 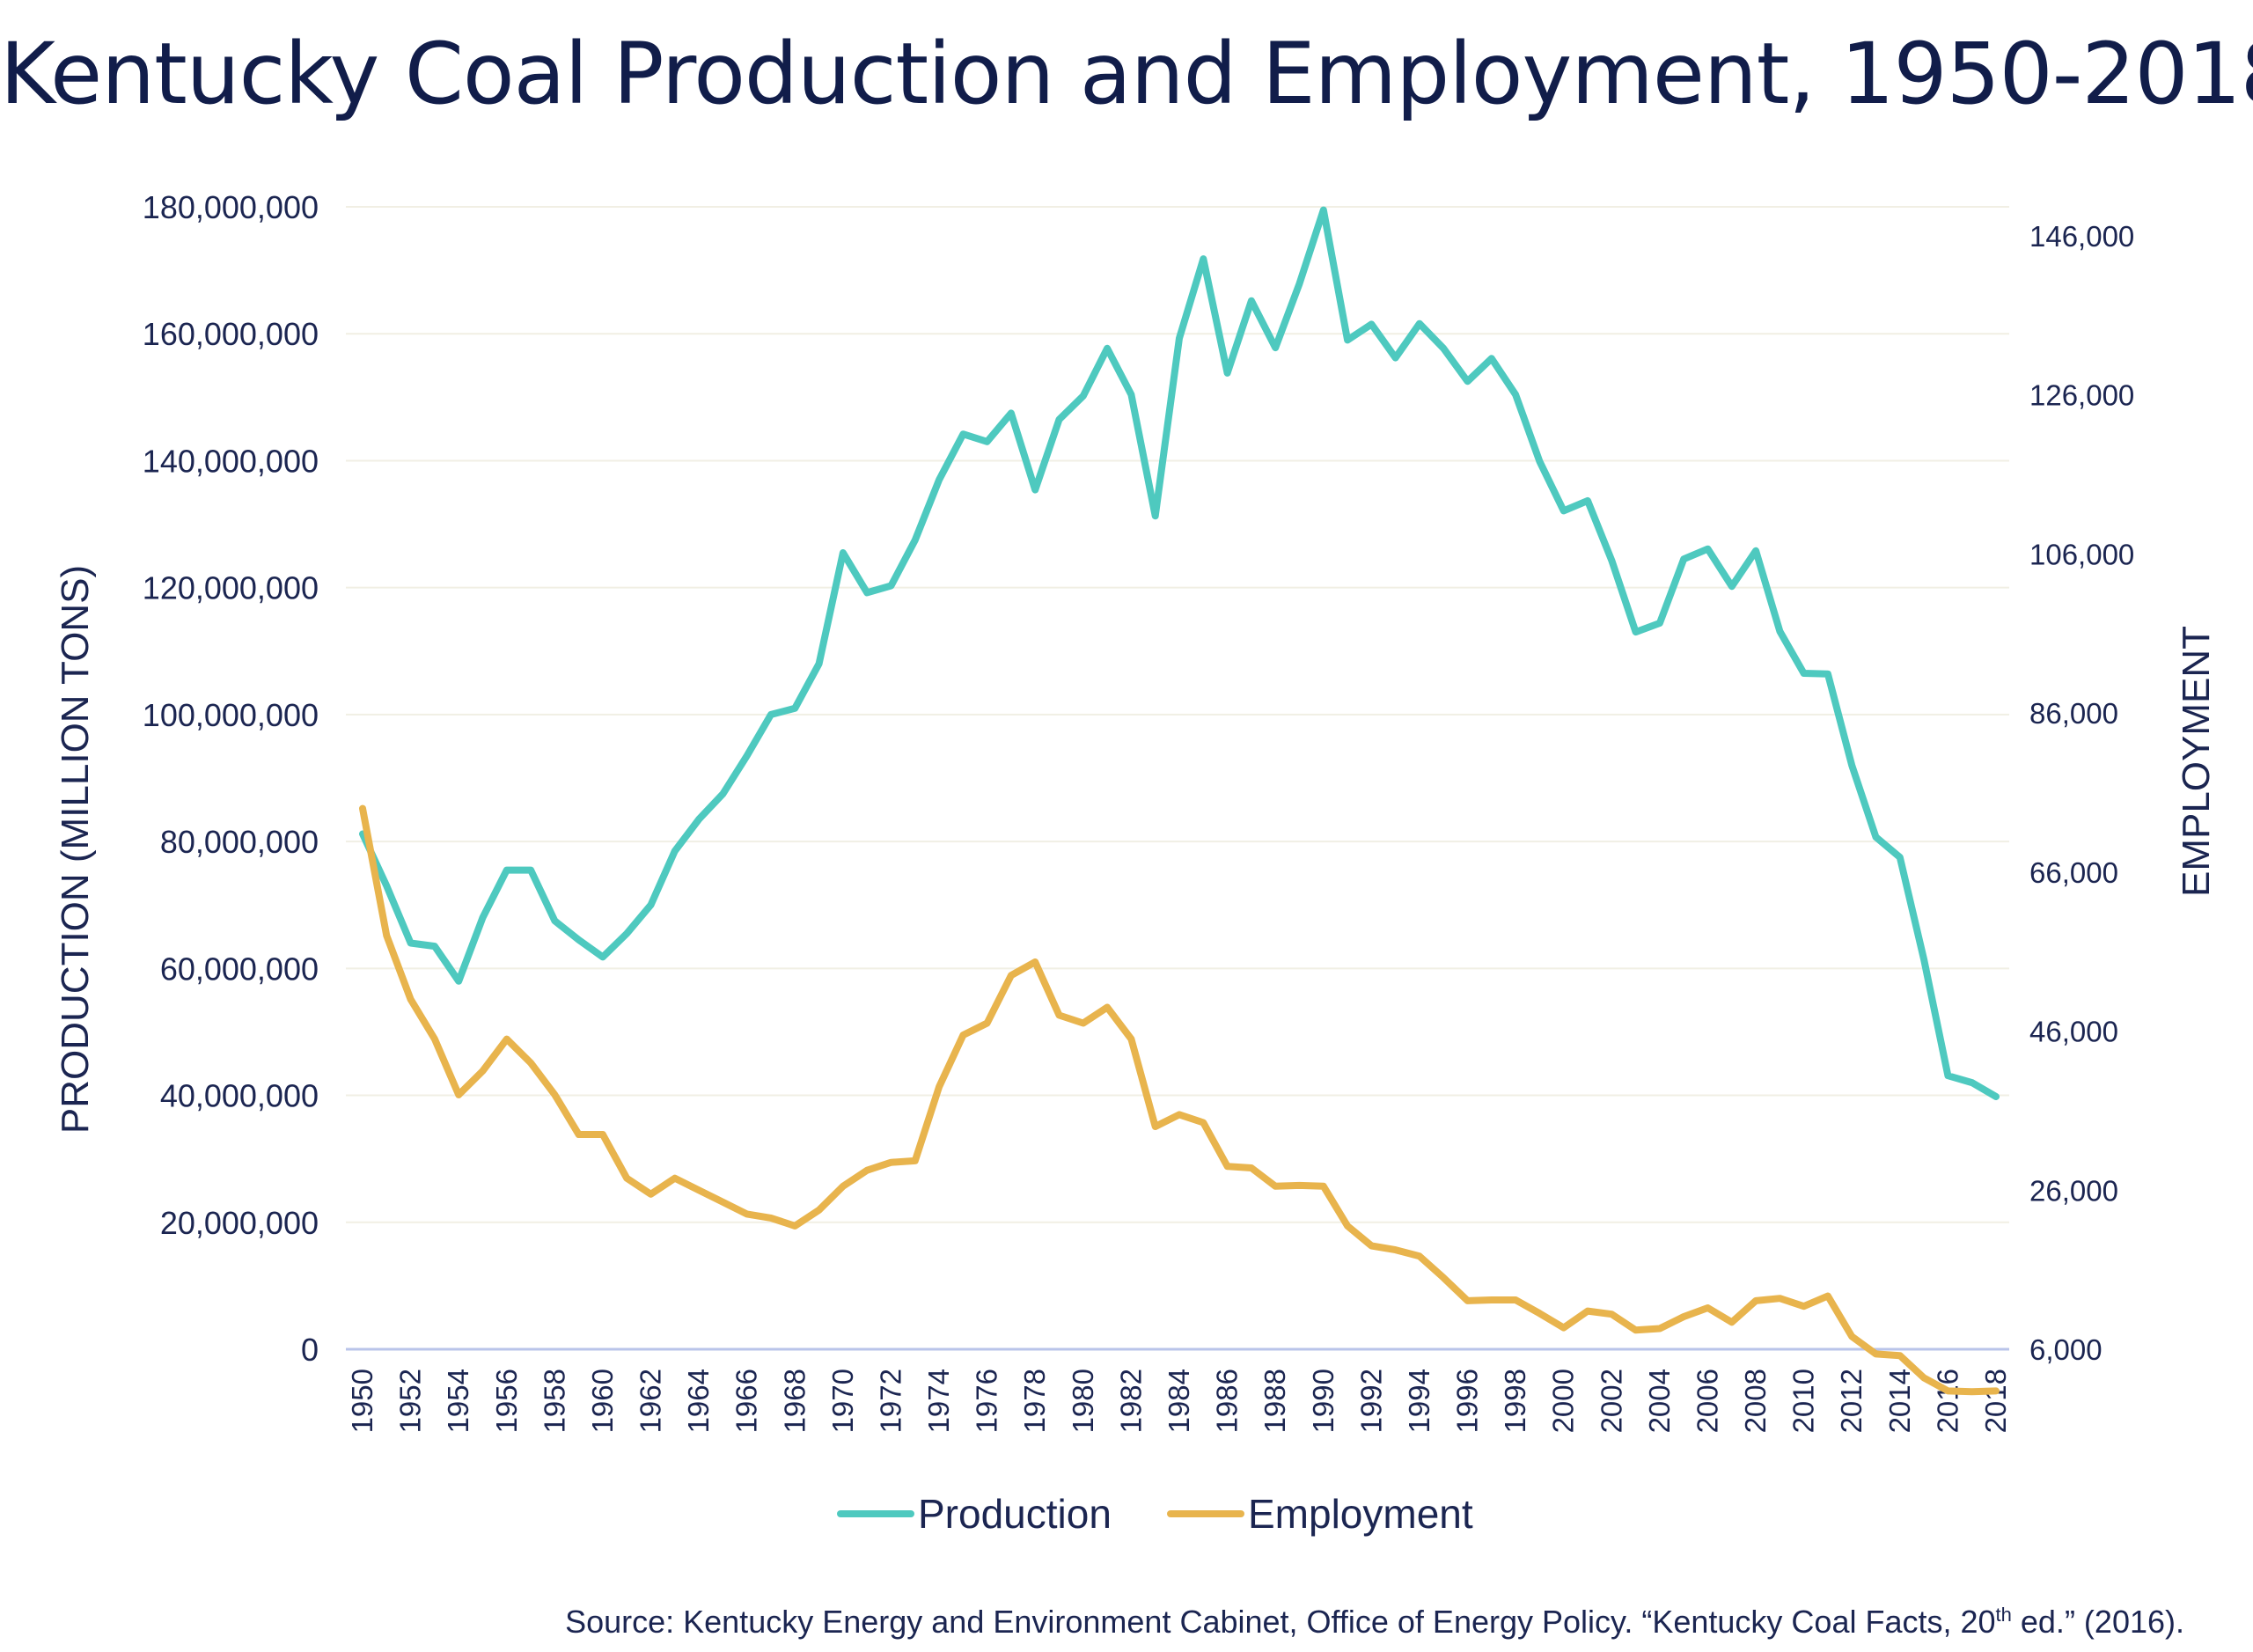 What do you see at coordinates (231, 461) in the screenshot?
I see `left-tick-label: 140,000,000` at bounding box center [231, 461].